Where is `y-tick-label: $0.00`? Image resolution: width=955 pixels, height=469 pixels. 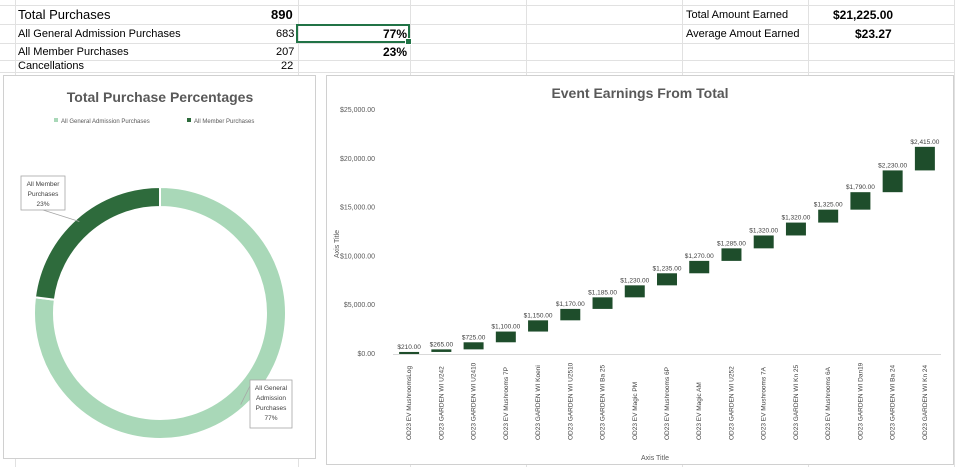 y-tick-label: $0.00 is located at coordinates (366, 354).